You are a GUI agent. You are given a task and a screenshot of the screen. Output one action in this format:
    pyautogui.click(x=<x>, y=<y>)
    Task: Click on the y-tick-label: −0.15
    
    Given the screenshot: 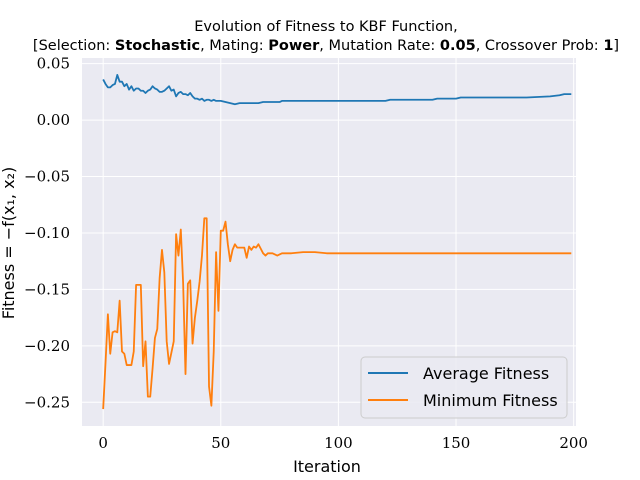 What is the action you would take?
    pyautogui.click(x=47, y=289)
    